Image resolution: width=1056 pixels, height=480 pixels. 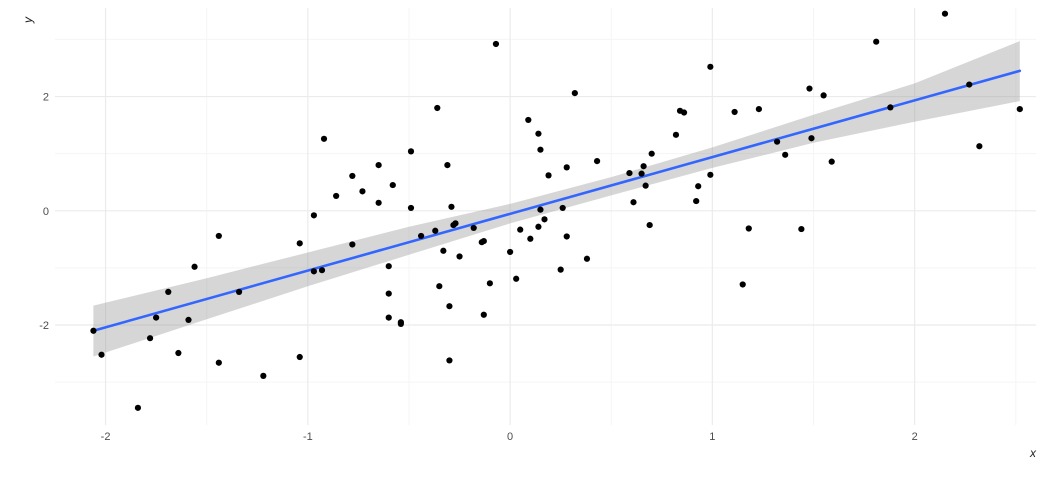 I want to click on y-tick-label: 0, so click(x=46, y=212).